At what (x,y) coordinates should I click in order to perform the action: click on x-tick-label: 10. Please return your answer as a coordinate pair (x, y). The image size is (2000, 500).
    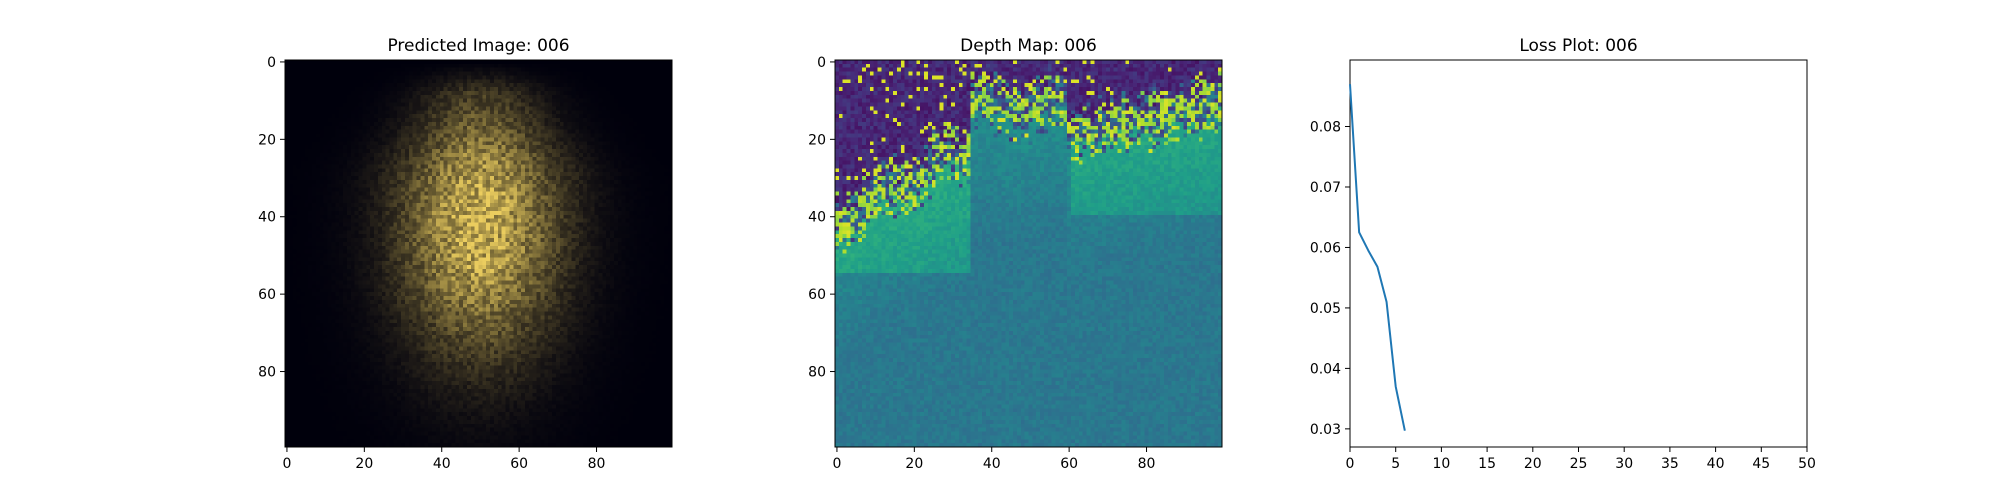
    Looking at the image, I should click on (1441, 464).